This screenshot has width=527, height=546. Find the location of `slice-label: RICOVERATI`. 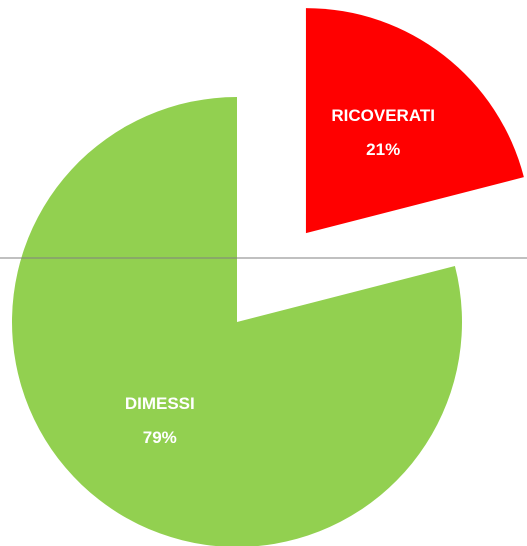

slice-label: RICOVERATI is located at coordinates (383, 115).